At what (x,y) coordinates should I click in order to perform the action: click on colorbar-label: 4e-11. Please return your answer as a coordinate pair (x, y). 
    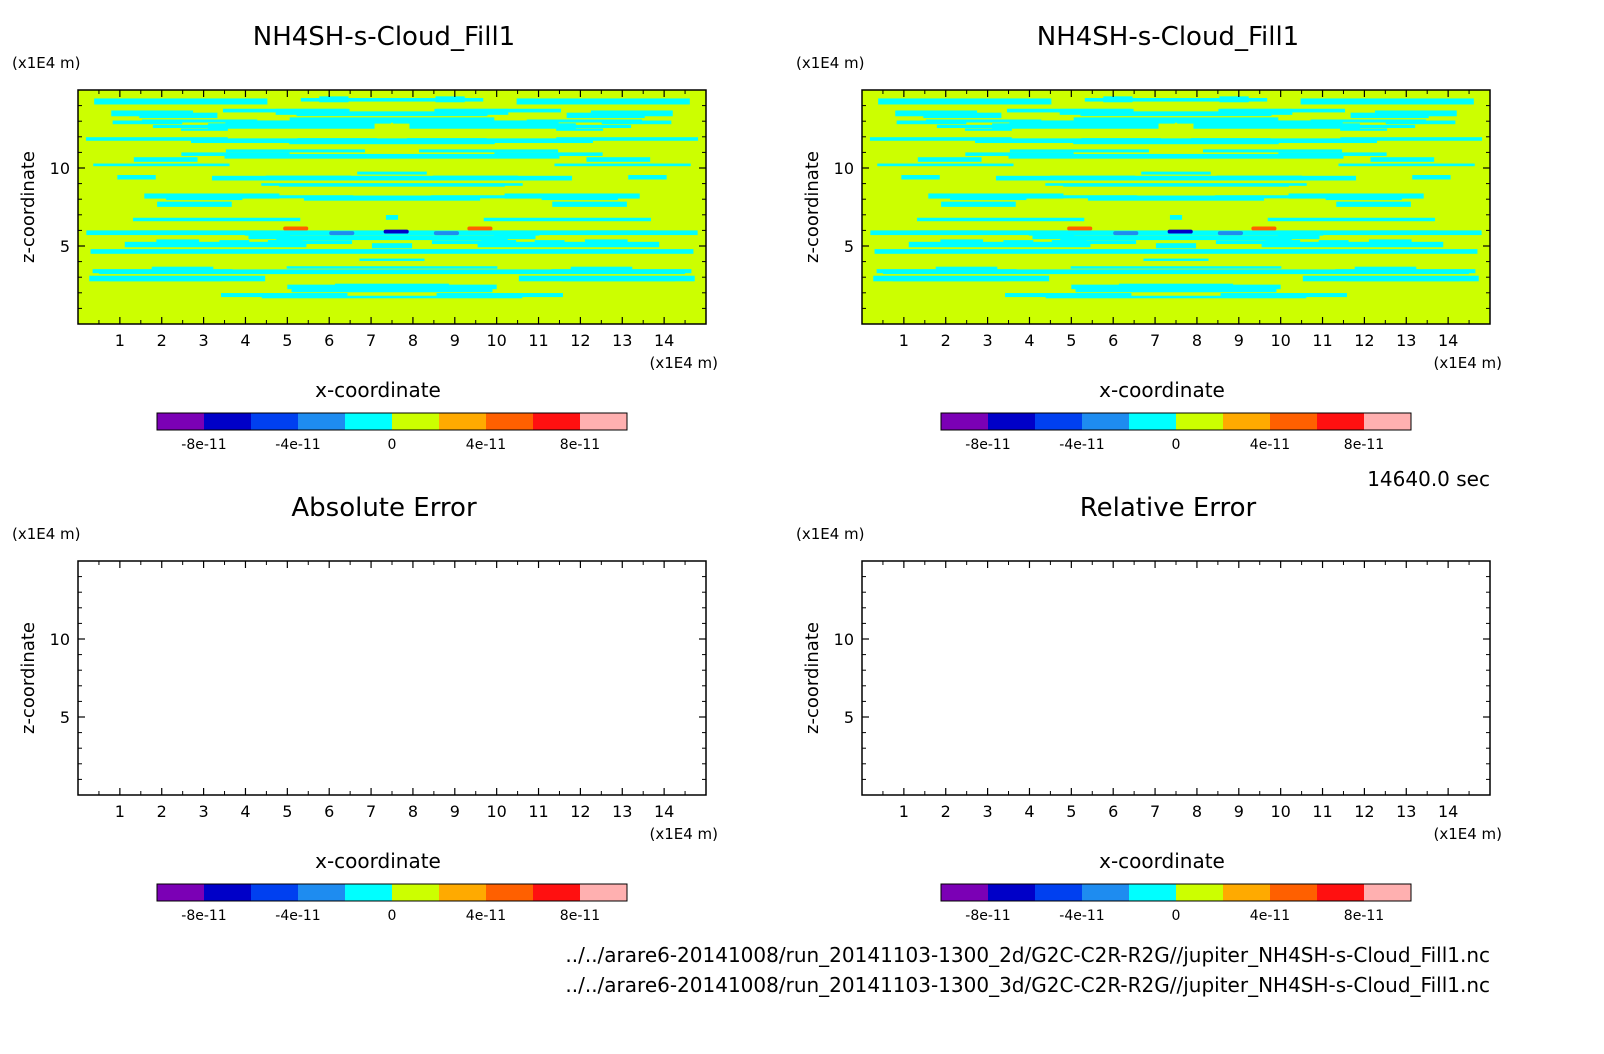
    Looking at the image, I should click on (1270, 445).